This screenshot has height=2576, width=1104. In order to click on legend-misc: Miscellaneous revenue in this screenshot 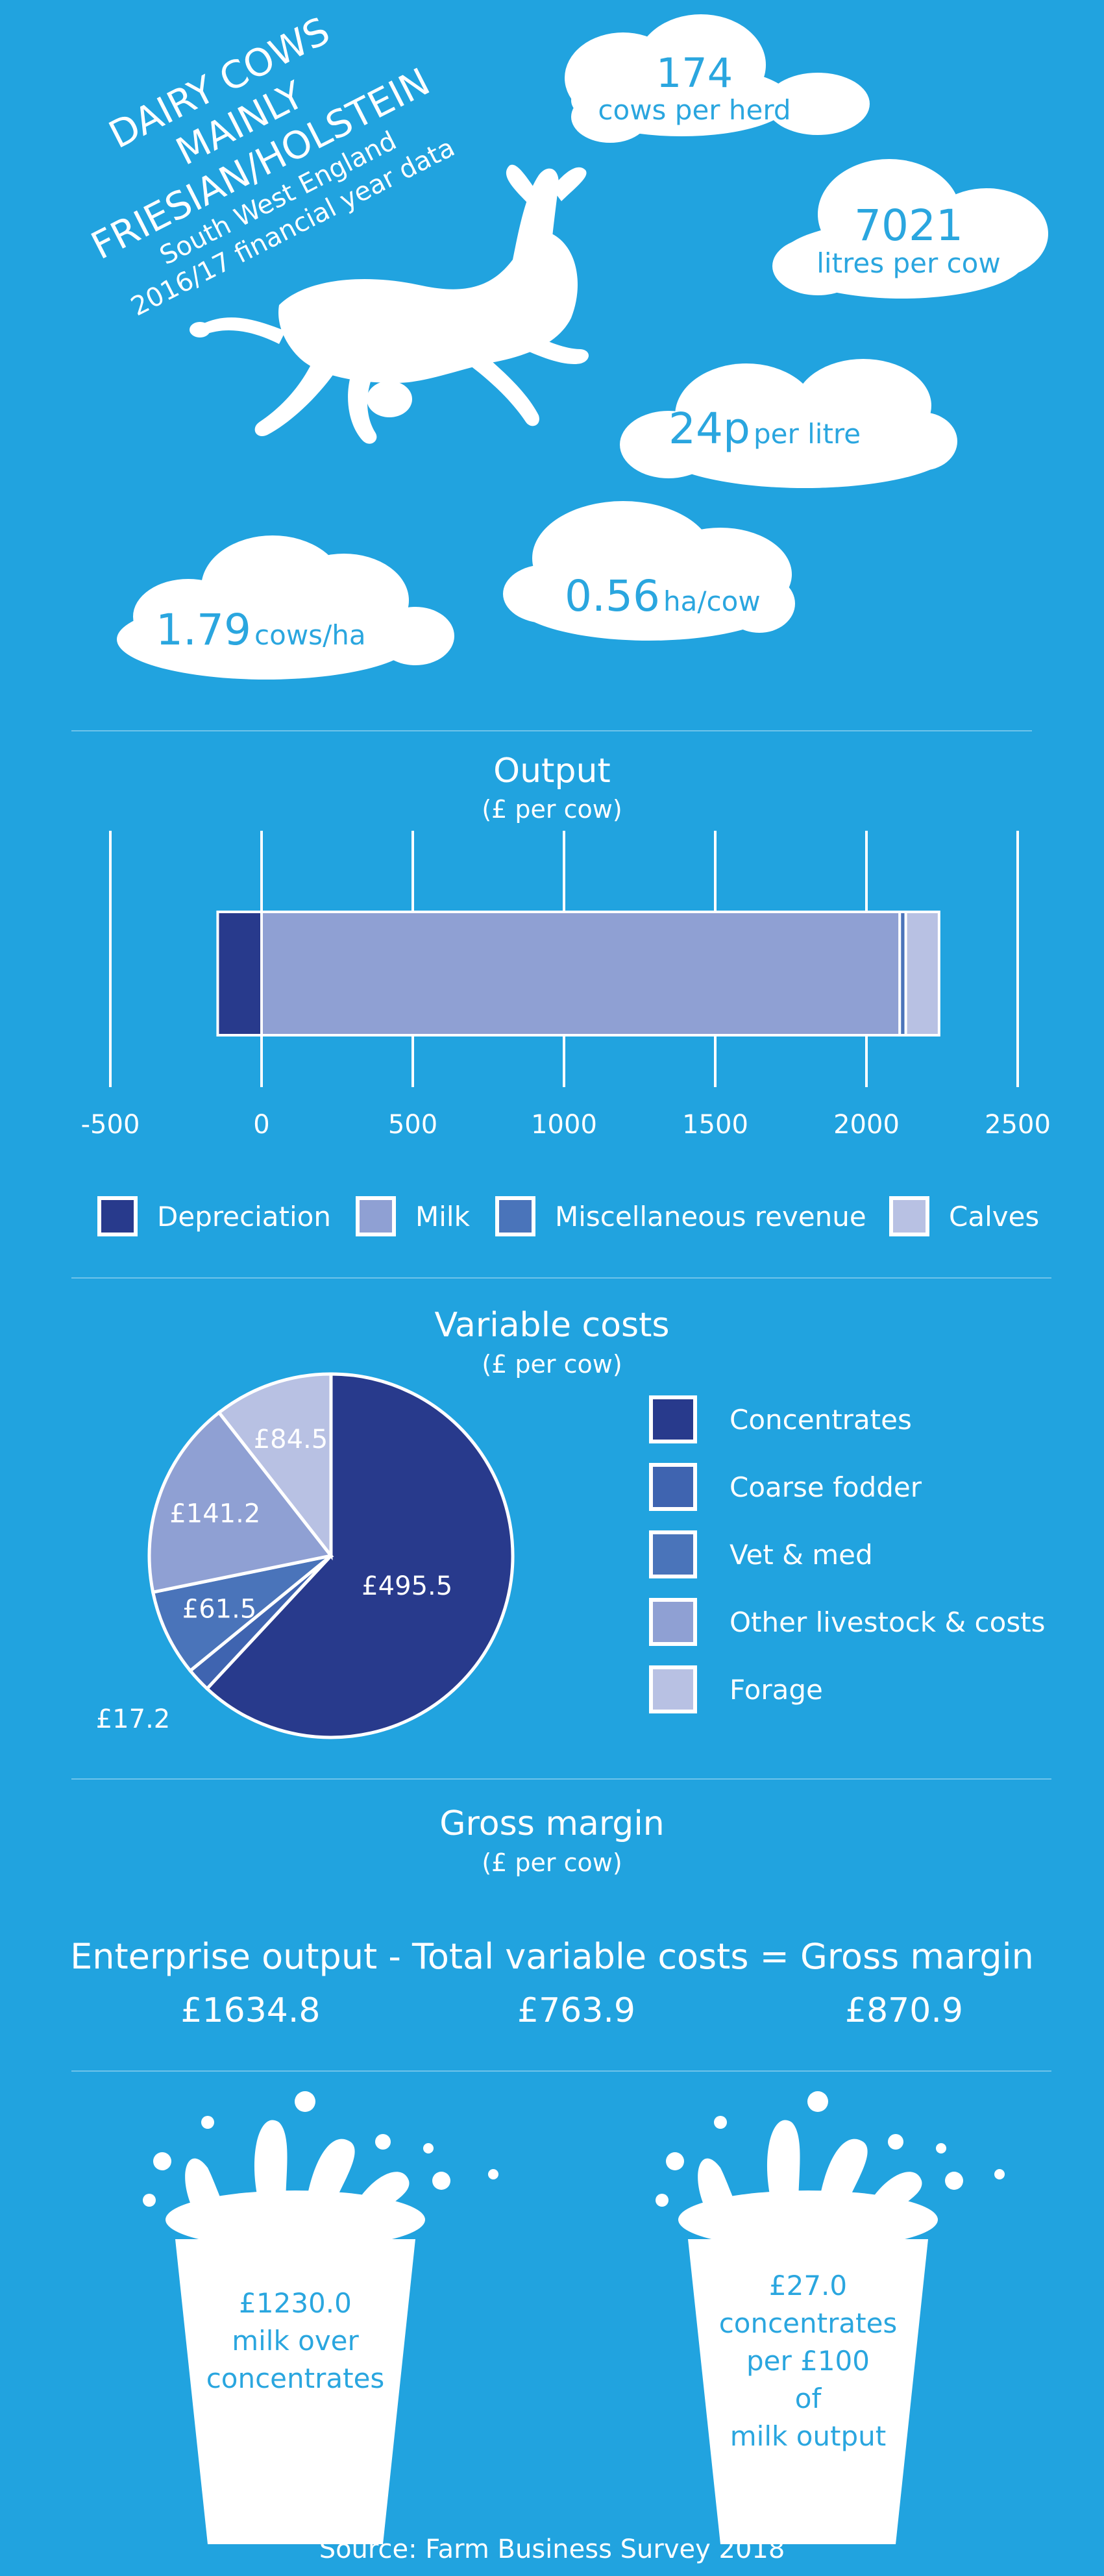, I will do `click(680, 1216)`.